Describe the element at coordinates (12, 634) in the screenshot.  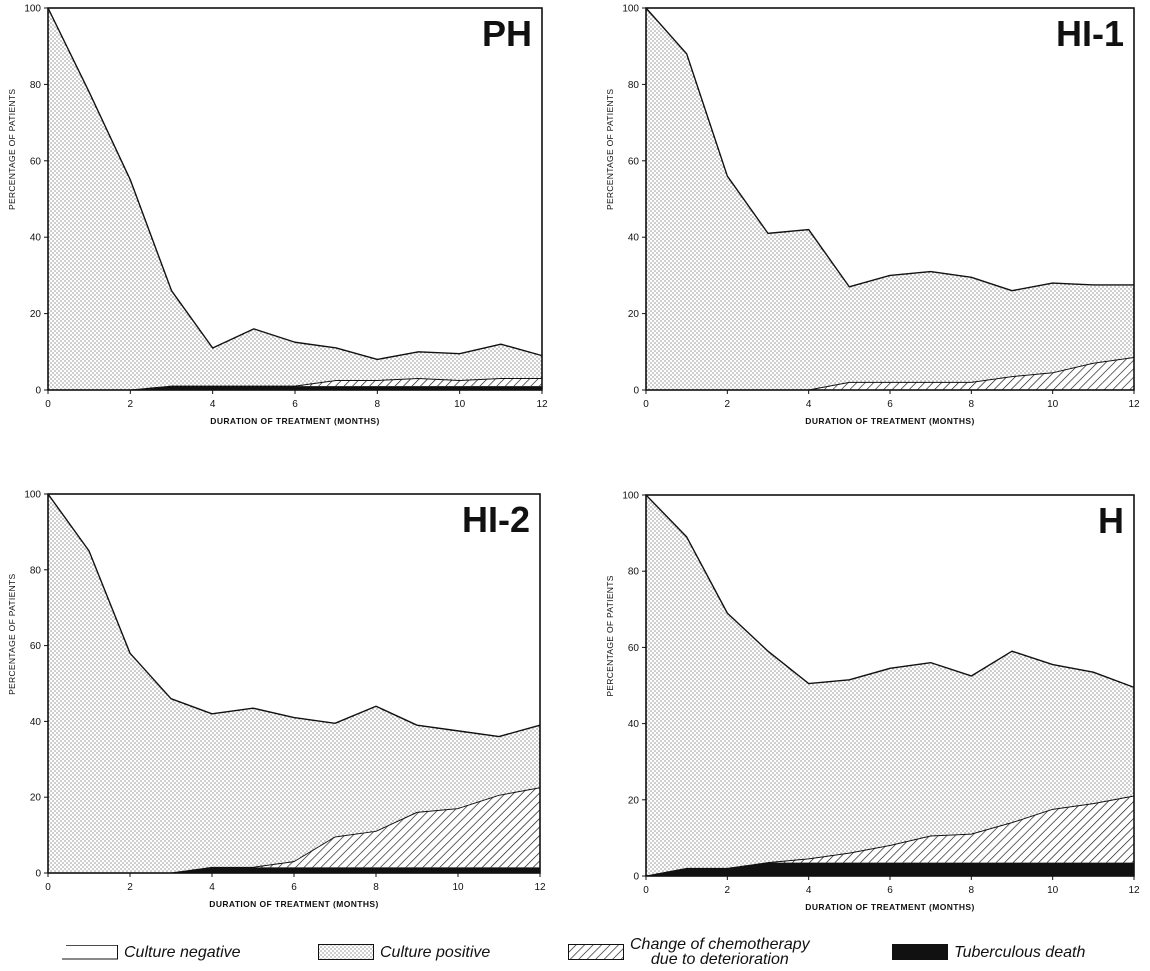
I see `y-axis-label-hi-2: PERCENTAGE OF PATIENTS` at that location.